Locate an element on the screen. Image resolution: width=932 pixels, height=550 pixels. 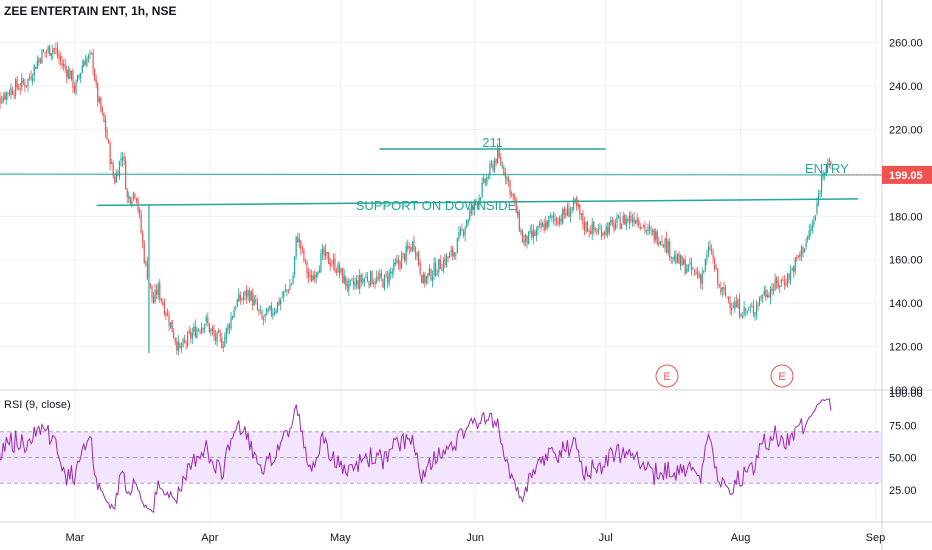
earnings-marker-label: E is located at coordinates (781, 377).